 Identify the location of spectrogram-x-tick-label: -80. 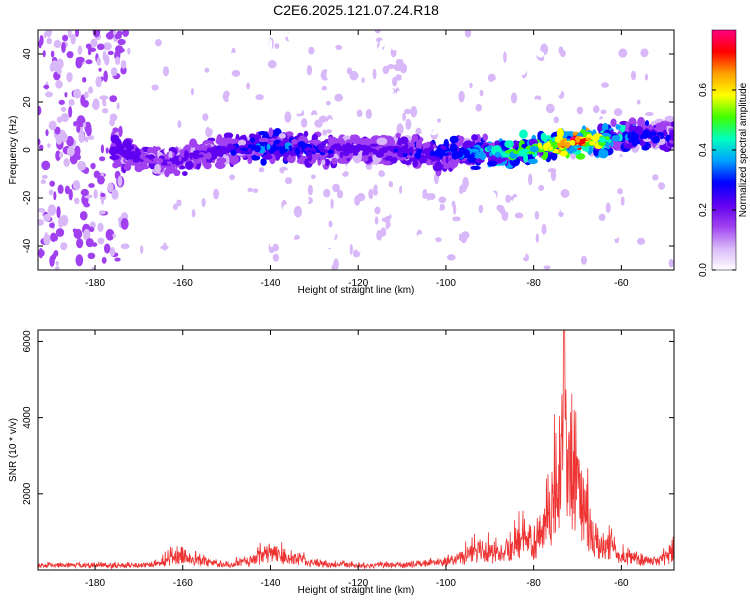
(533, 283).